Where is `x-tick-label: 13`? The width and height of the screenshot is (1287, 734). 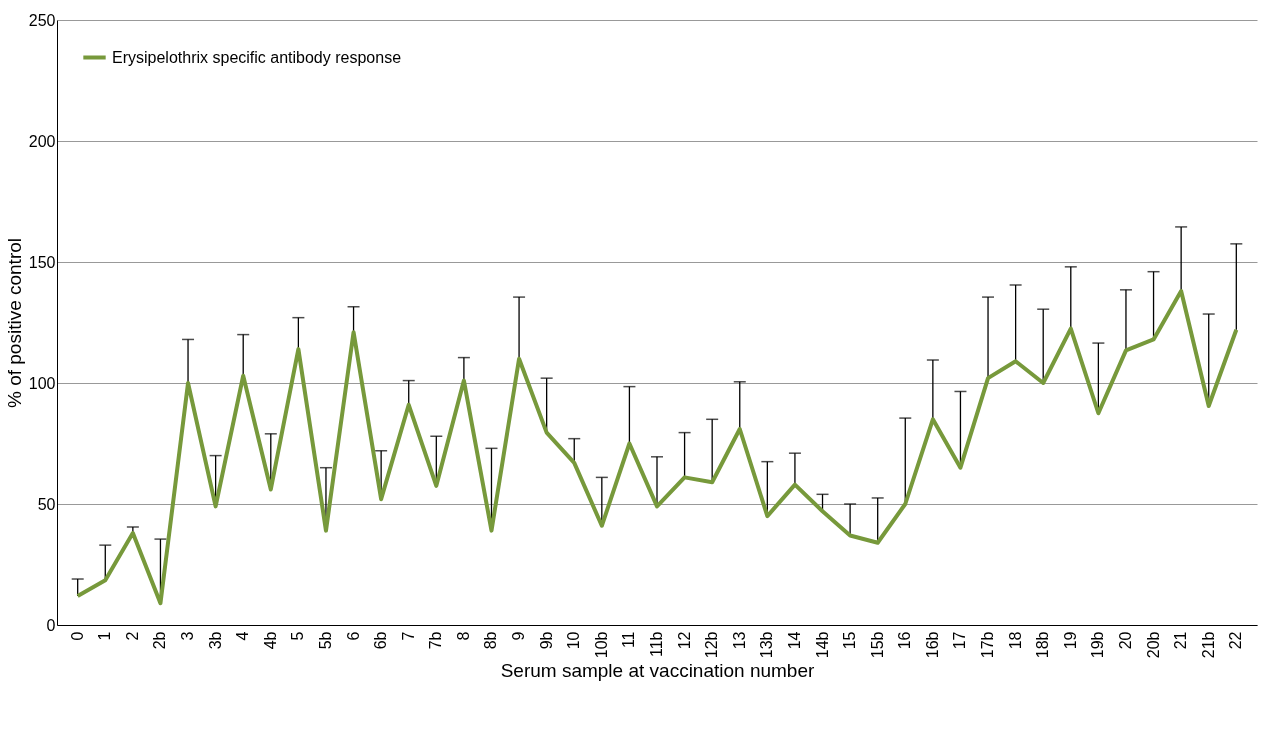
x-tick-label: 13 is located at coordinates (739, 640).